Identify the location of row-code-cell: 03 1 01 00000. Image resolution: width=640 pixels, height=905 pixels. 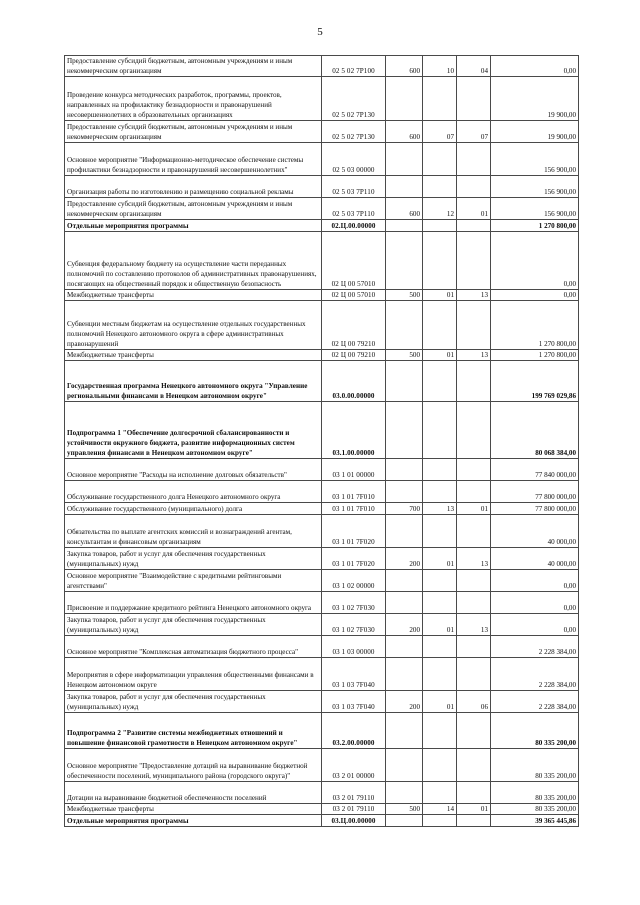
(353, 470).